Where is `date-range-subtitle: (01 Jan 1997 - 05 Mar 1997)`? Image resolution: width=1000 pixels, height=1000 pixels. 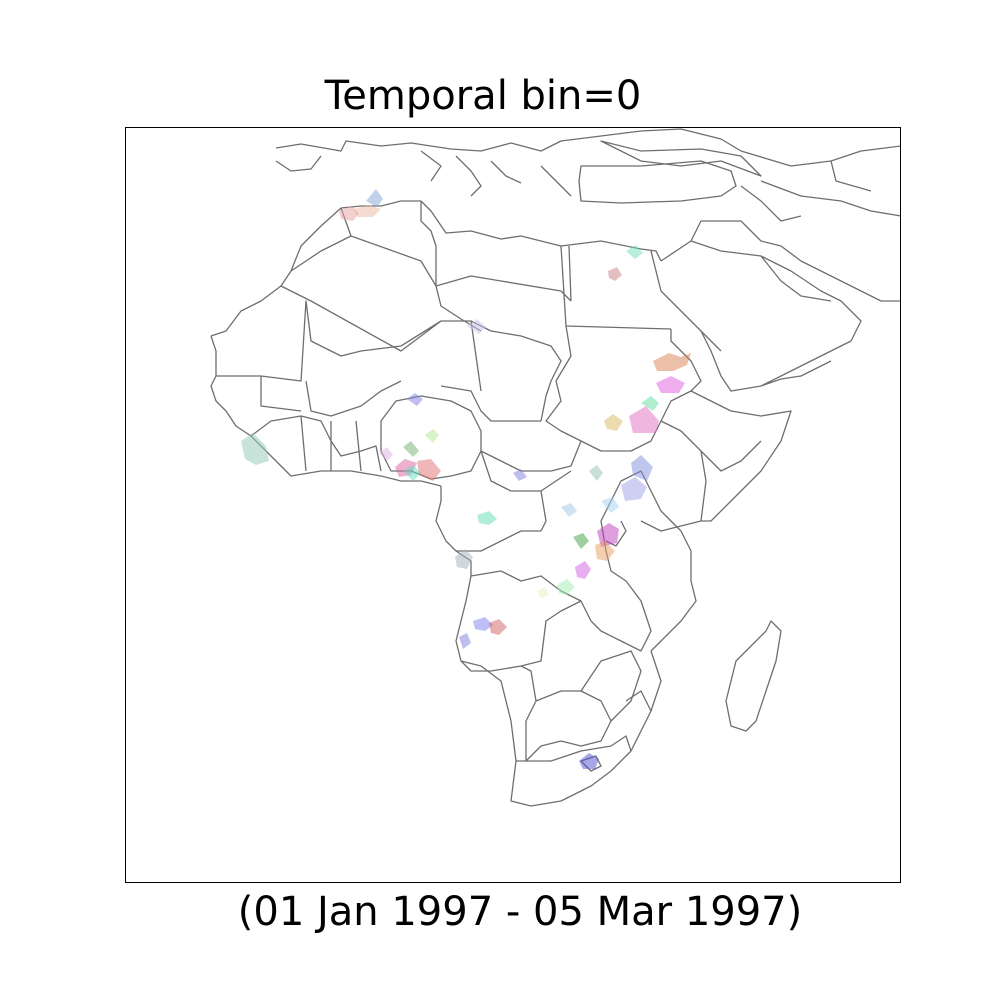
date-range-subtitle: (01 Jan 1997 - 05 Mar 1997) is located at coordinates (520, 912).